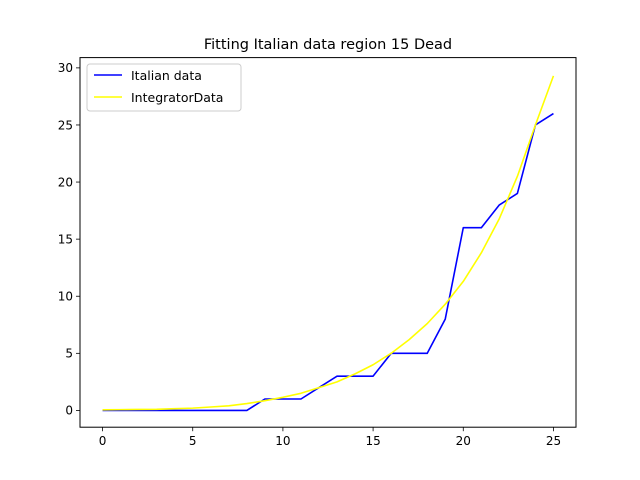  What do you see at coordinates (69, 411) in the screenshot?
I see `y-tick-label: 0` at bounding box center [69, 411].